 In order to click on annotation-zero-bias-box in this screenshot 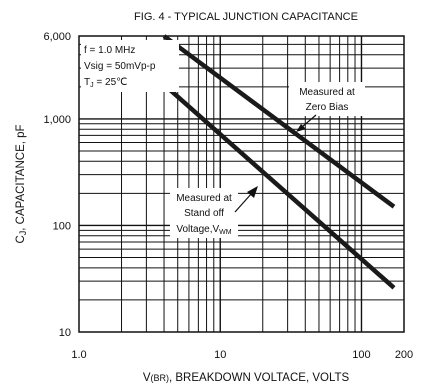, I will do `click(327, 99)`.